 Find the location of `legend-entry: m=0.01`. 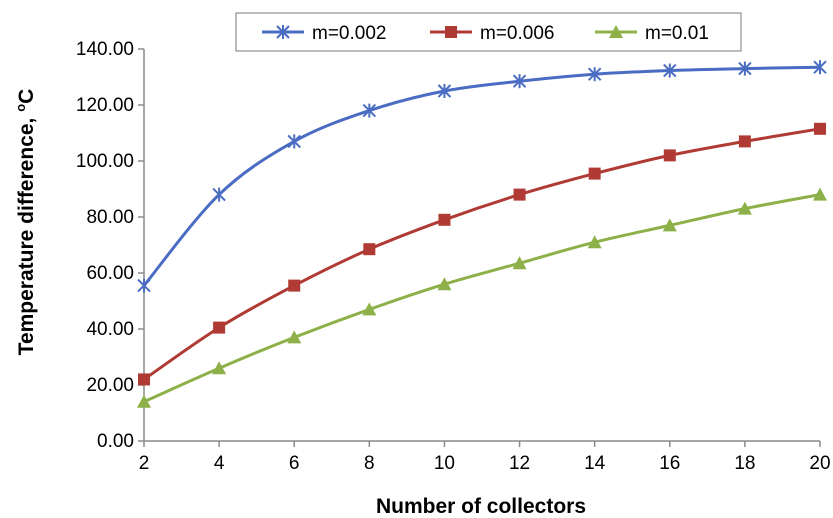

legend-entry: m=0.01 is located at coordinates (652, 33).